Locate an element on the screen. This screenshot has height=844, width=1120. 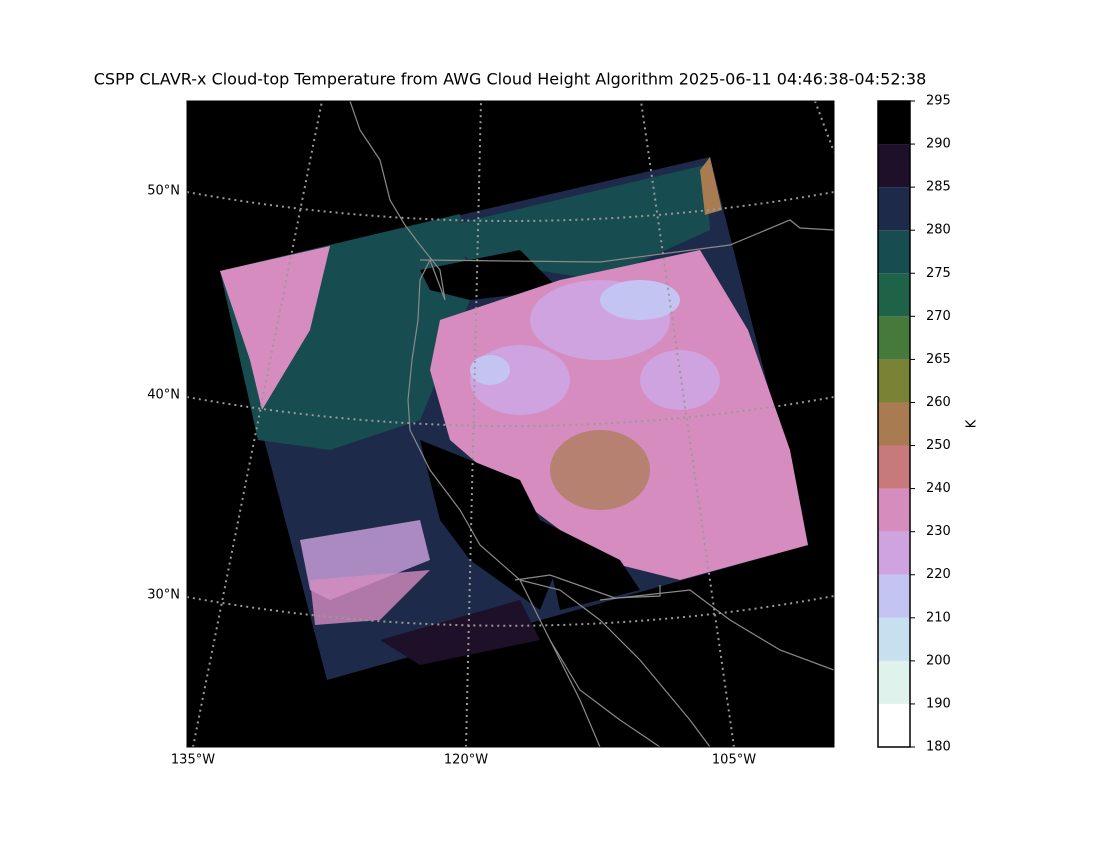
colorbar-tick-label: 200 is located at coordinates (938, 660).